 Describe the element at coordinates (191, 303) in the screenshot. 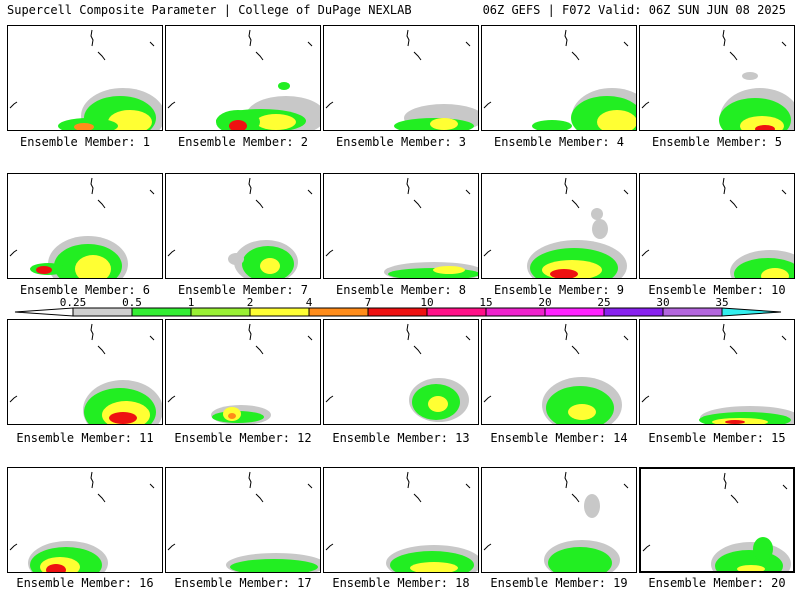

I see `colorbar-tick-label: 1` at that location.